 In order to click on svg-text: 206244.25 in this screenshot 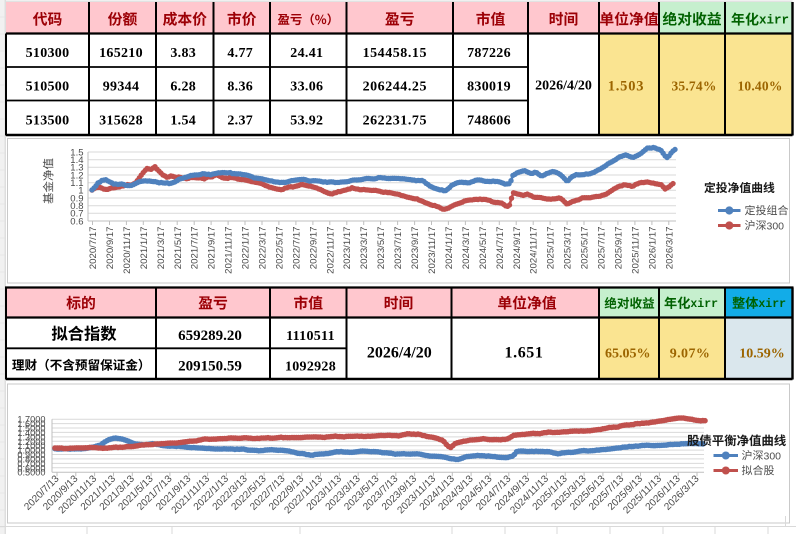, I will do `click(395, 86)`.